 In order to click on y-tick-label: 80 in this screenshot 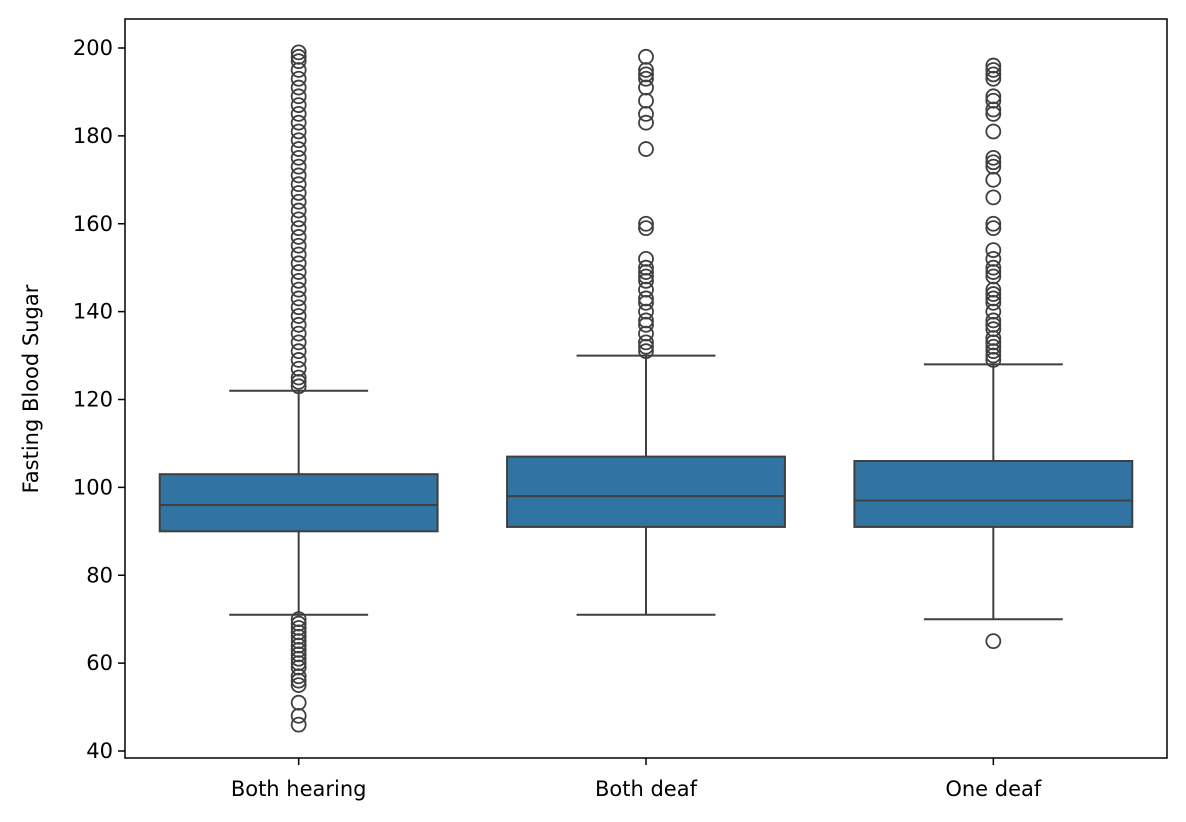, I will do `click(99, 575)`.